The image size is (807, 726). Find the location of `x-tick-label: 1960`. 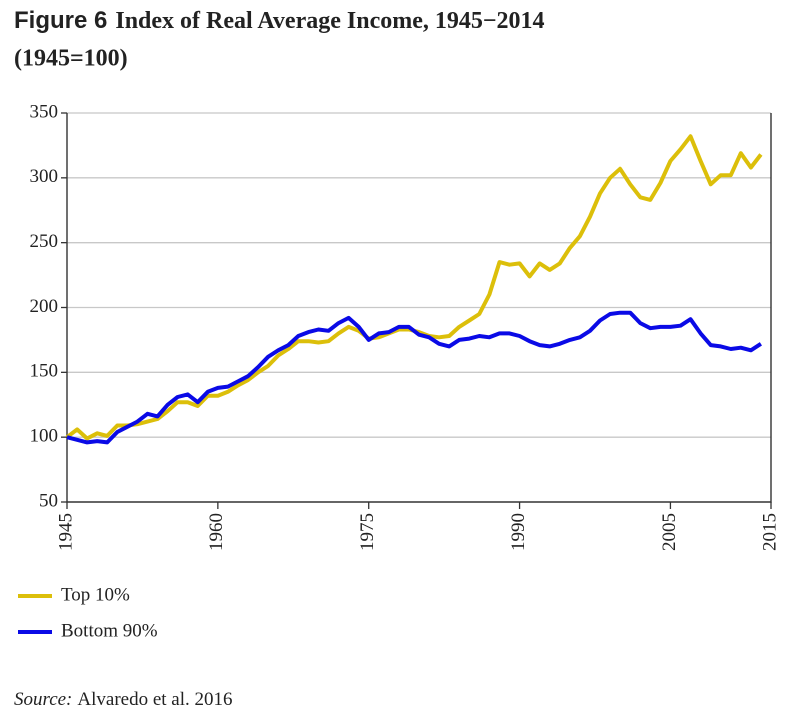

x-tick-label: 1960 is located at coordinates (216, 532).